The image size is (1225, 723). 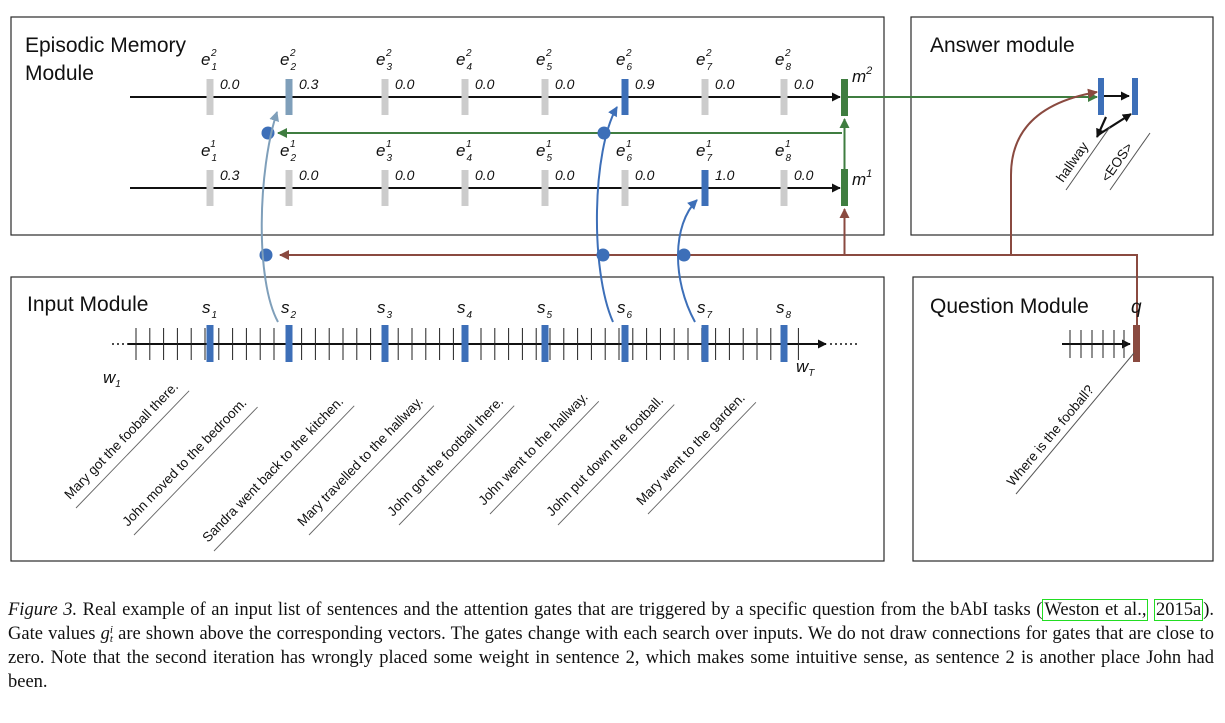 What do you see at coordinates (862, 75) in the screenshot?
I see `memory-label-m2: m2` at bounding box center [862, 75].